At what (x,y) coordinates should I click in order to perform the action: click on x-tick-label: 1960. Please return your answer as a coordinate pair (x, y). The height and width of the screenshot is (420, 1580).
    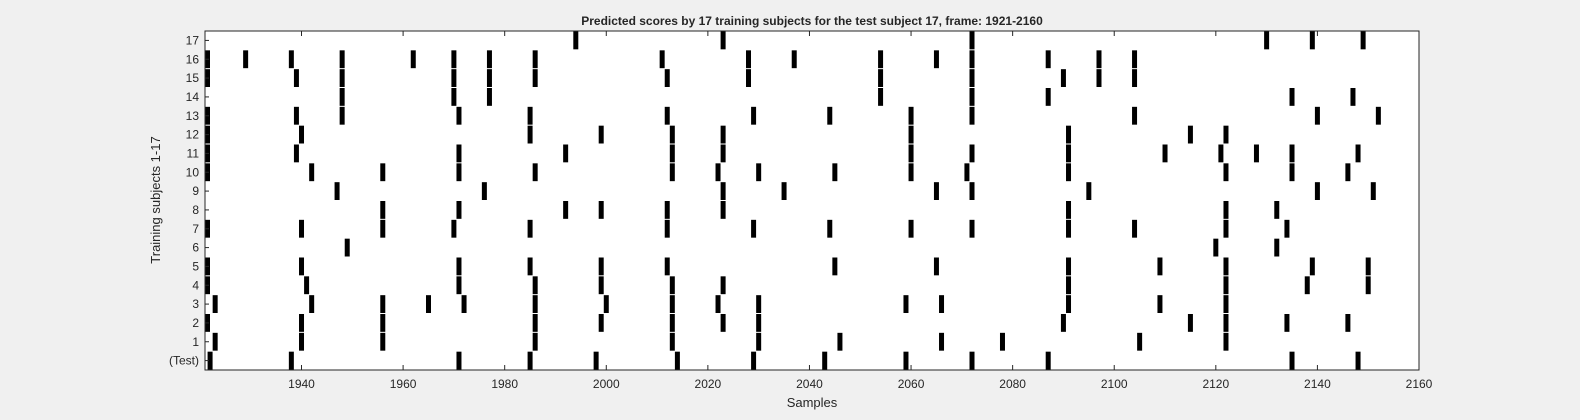
    Looking at the image, I should click on (403, 384).